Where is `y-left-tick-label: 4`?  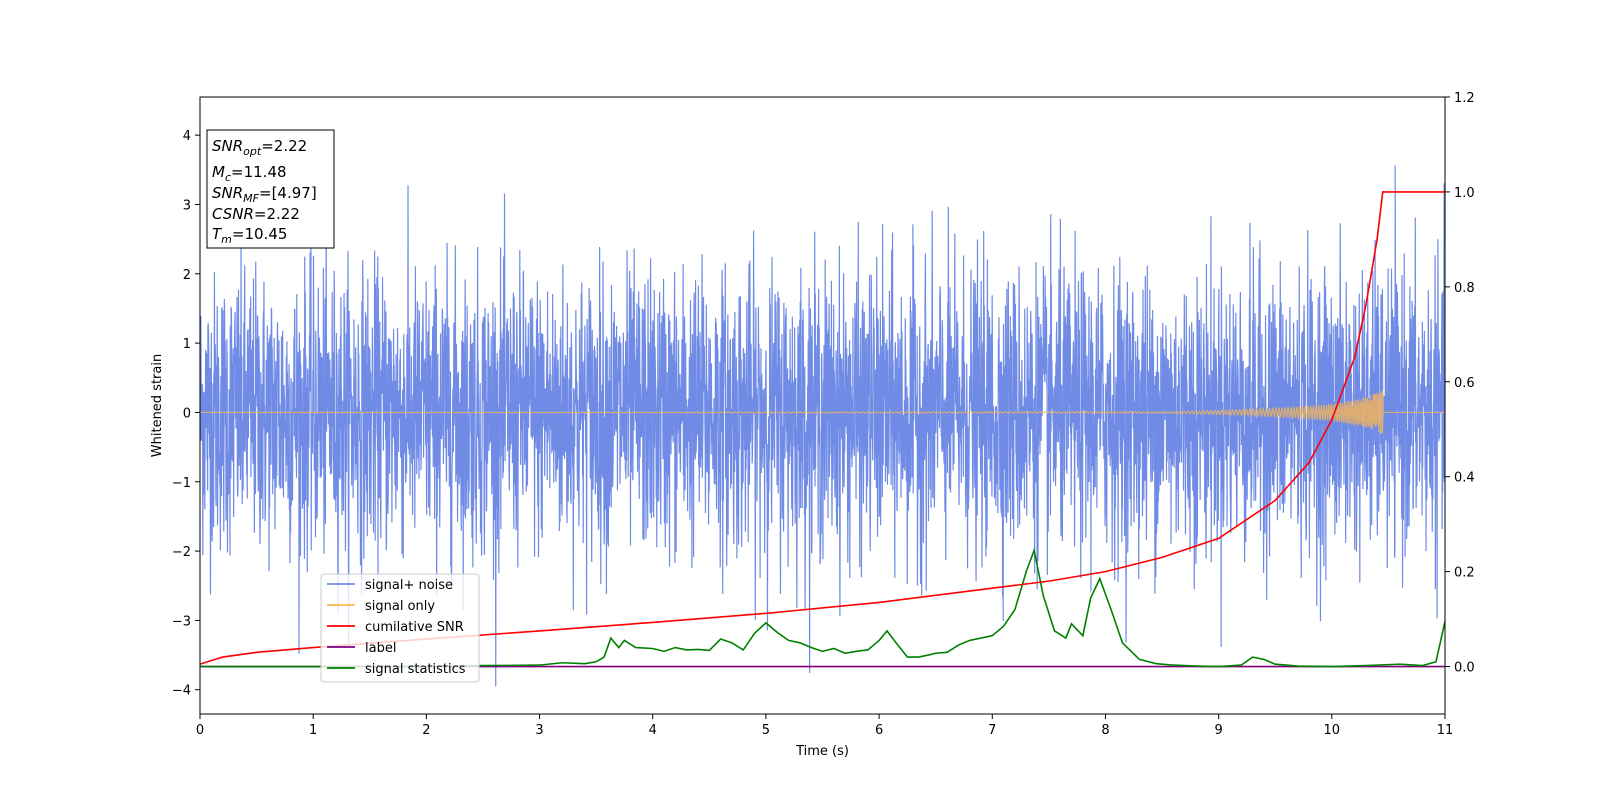
y-left-tick-label: 4 is located at coordinates (187, 136).